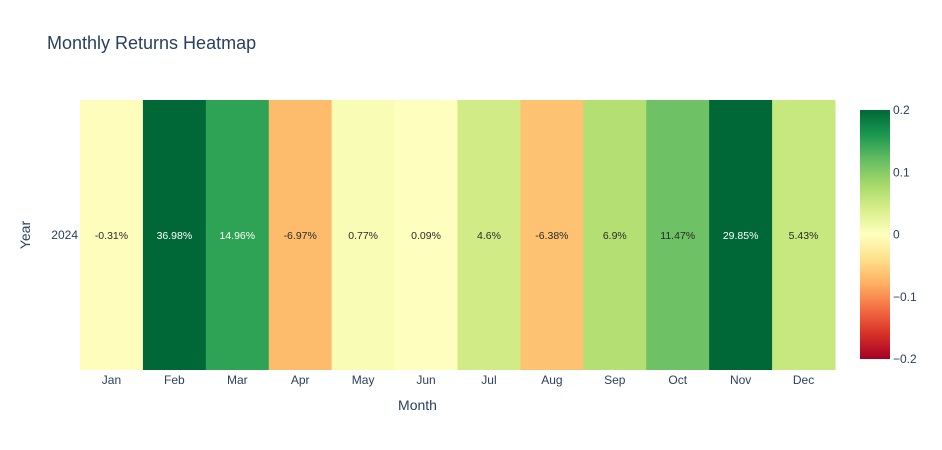  I want to click on x-tick-label: Feb, so click(174, 380).